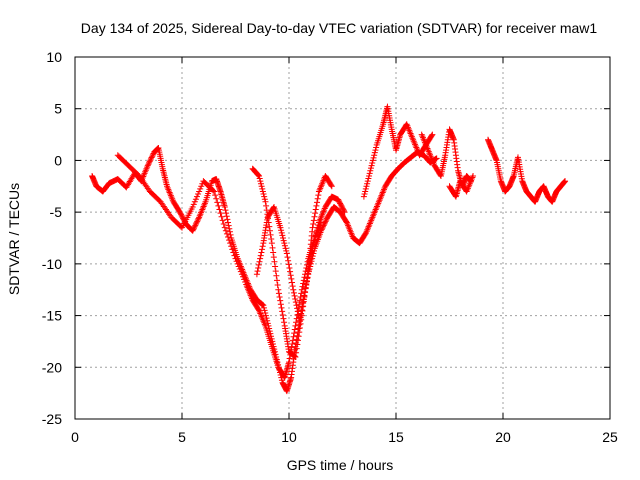  What do you see at coordinates (52, 367) in the screenshot?
I see `y-tick-label: -20` at bounding box center [52, 367].